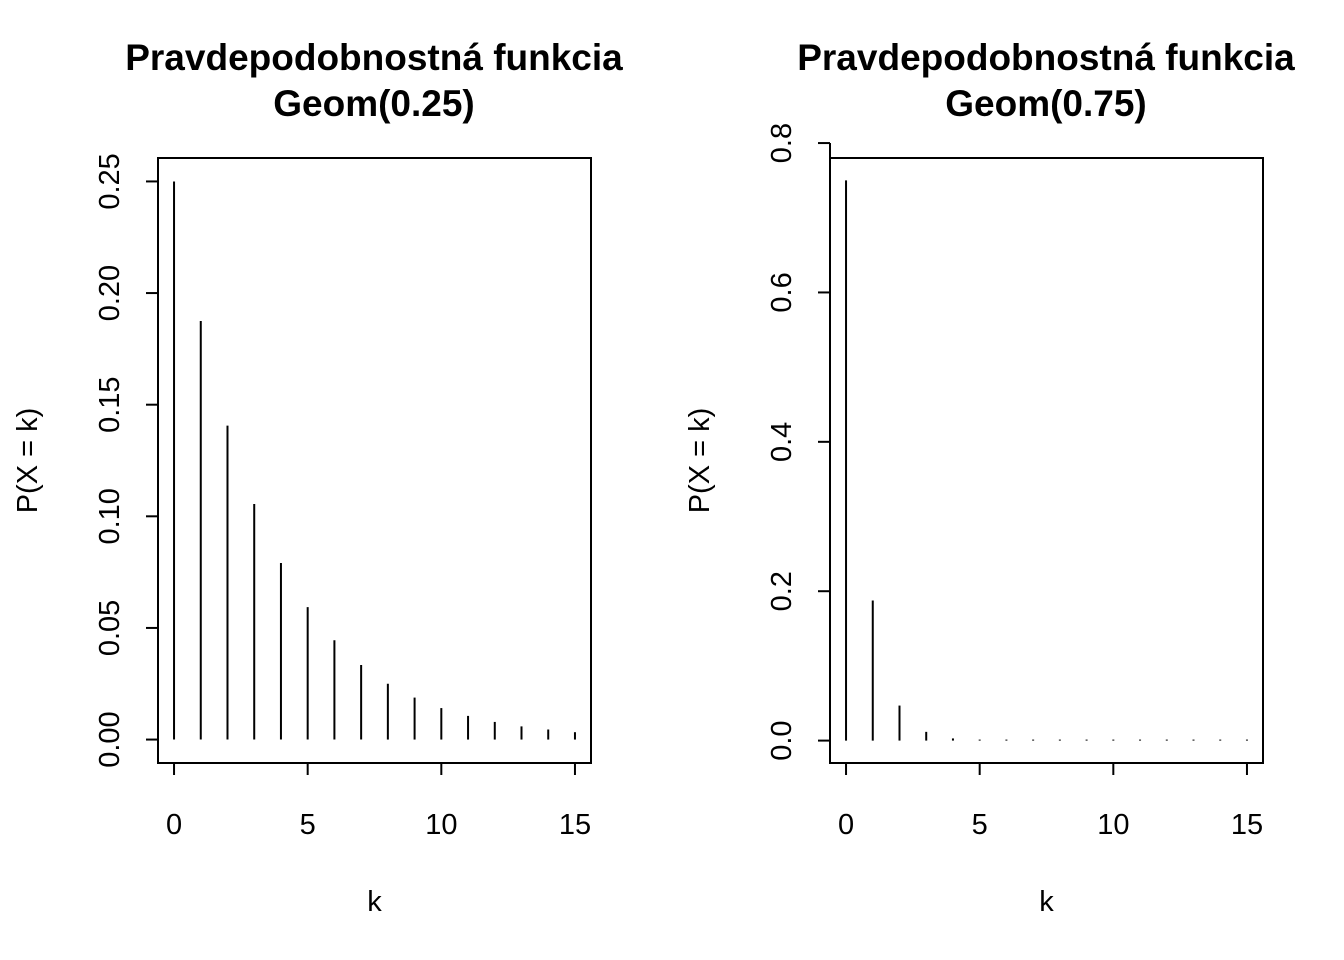 The width and height of the screenshot is (1344, 960). What do you see at coordinates (110, 181) in the screenshot?
I see `y-tick-label: 0.25` at bounding box center [110, 181].